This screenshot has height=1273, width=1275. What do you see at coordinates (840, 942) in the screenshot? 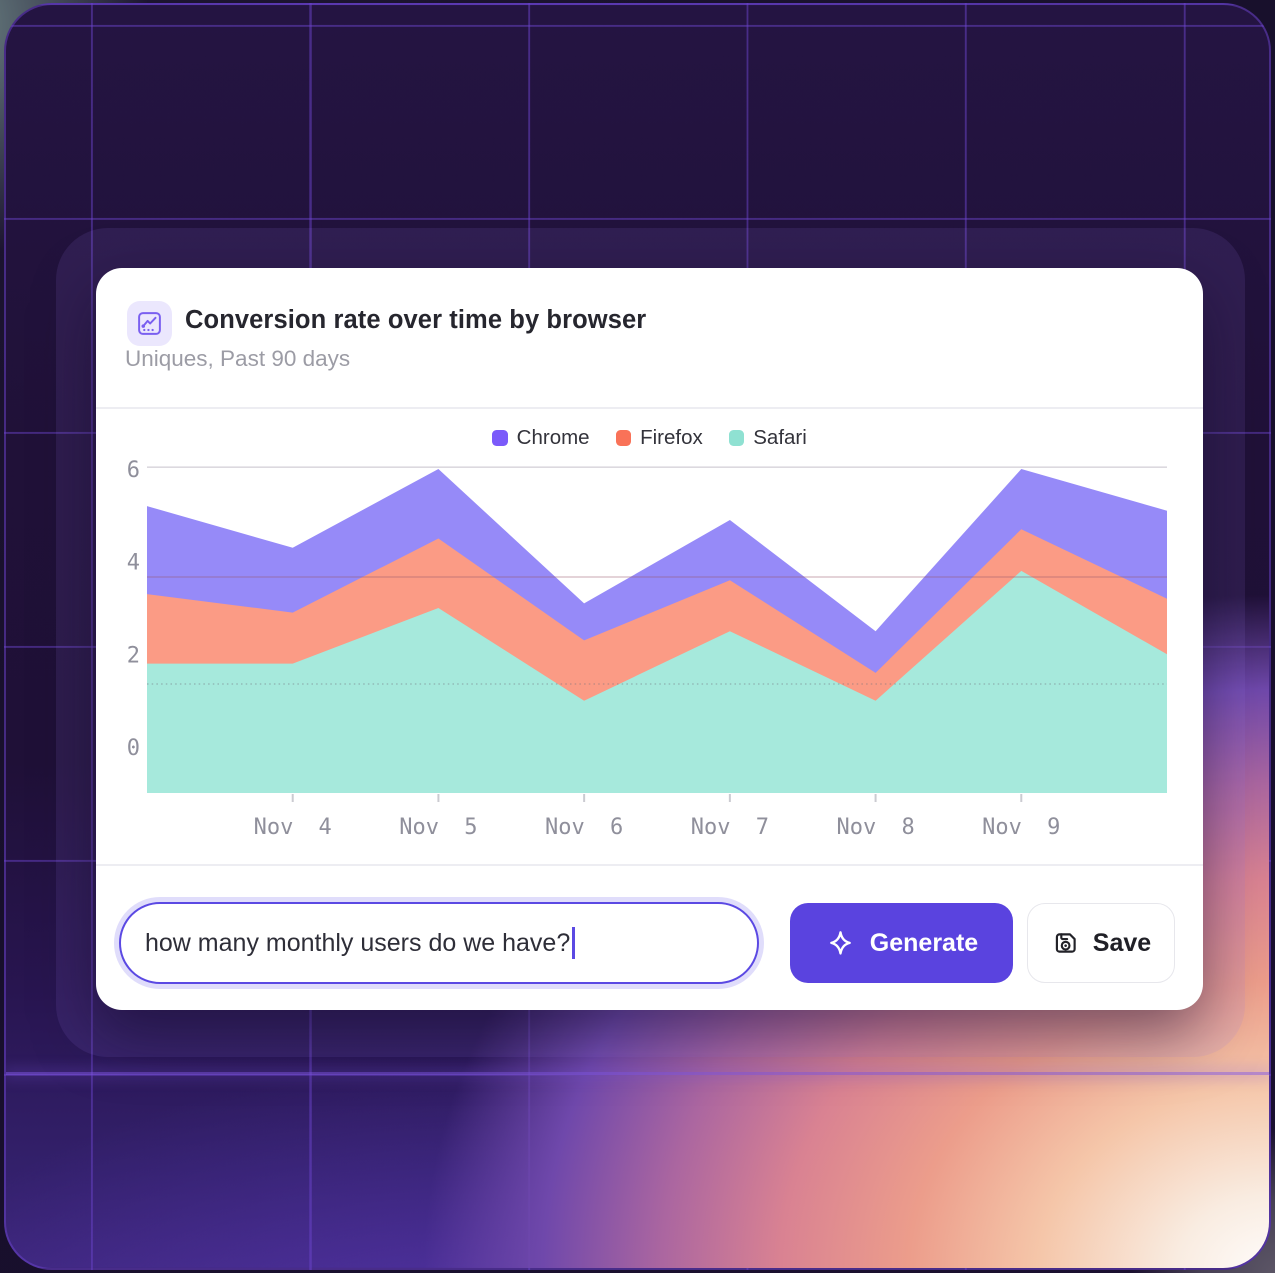
I see `sparkle-icon` at bounding box center [840, 942].